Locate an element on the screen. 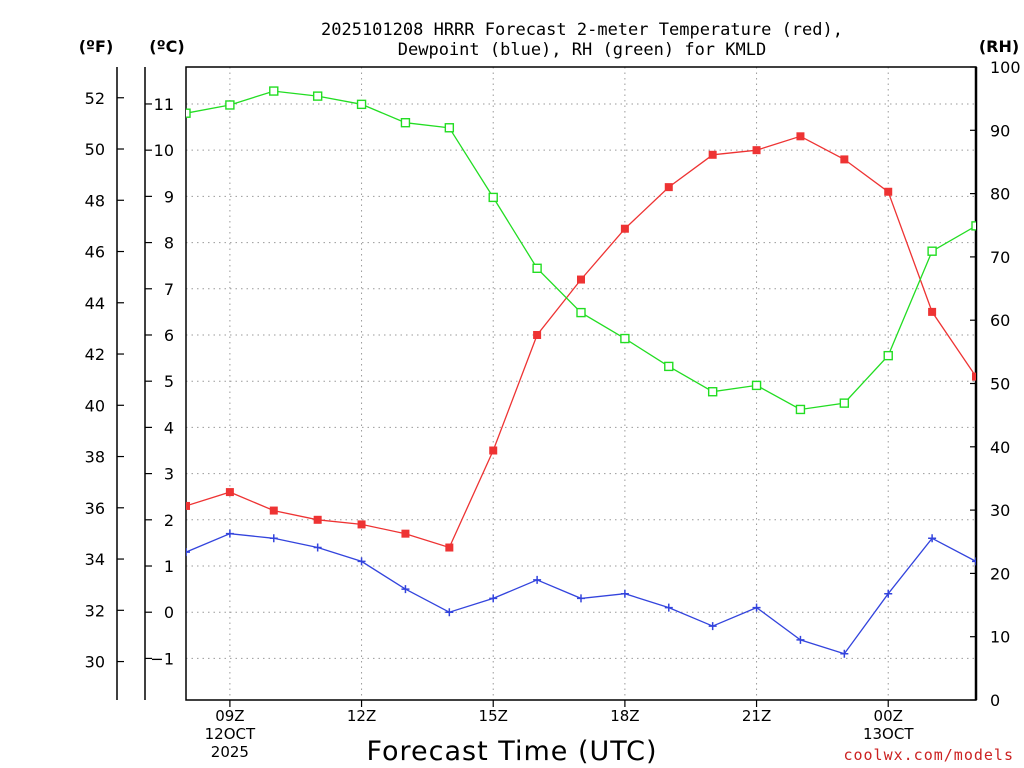  right-rh-tick-label: 30 is located at coordinates (1000, 510).